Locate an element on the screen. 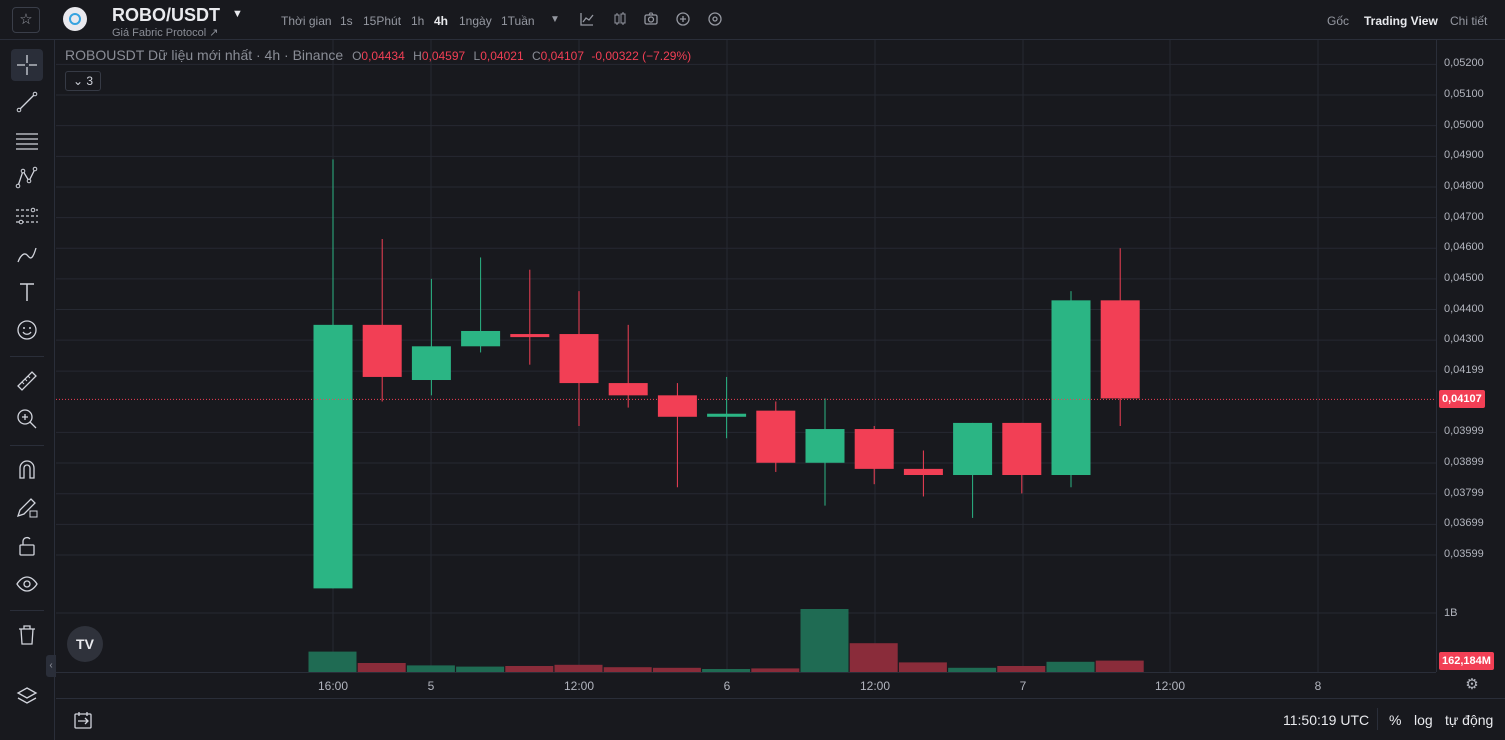 This screenshot has width=1505, height=740. zoom-in-icon is located at coordinates (27, 419).